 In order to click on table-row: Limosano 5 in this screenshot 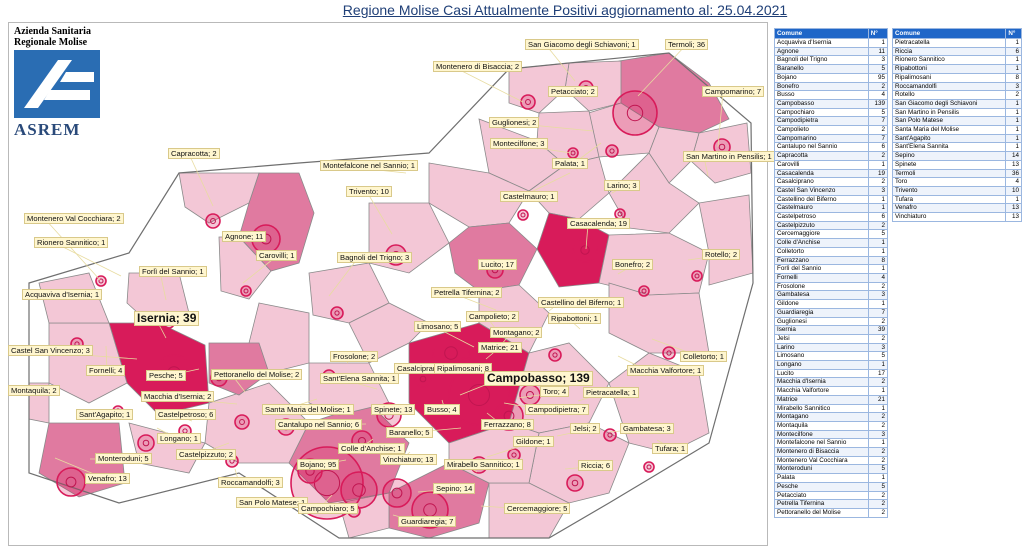, I will do `click(831, 356)`.